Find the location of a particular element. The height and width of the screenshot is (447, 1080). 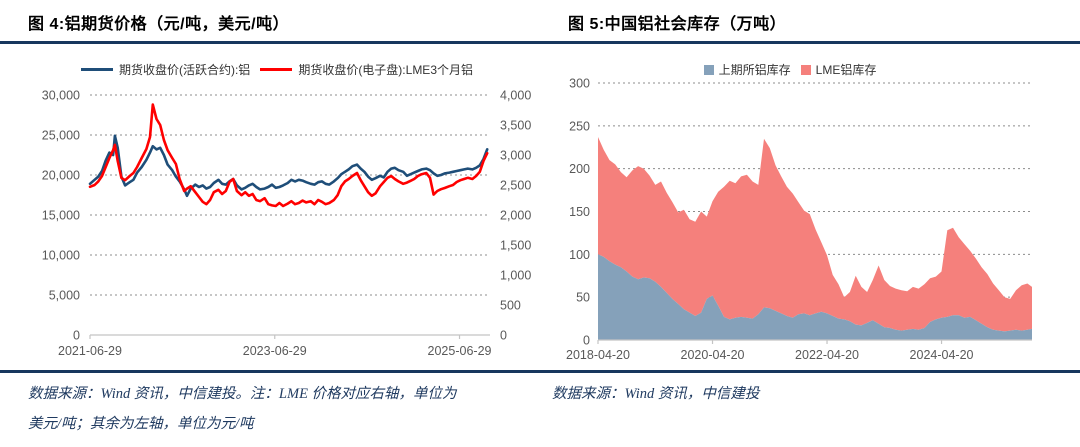

y-axis-tick-label: 100 is located at coordinates (579, 255).